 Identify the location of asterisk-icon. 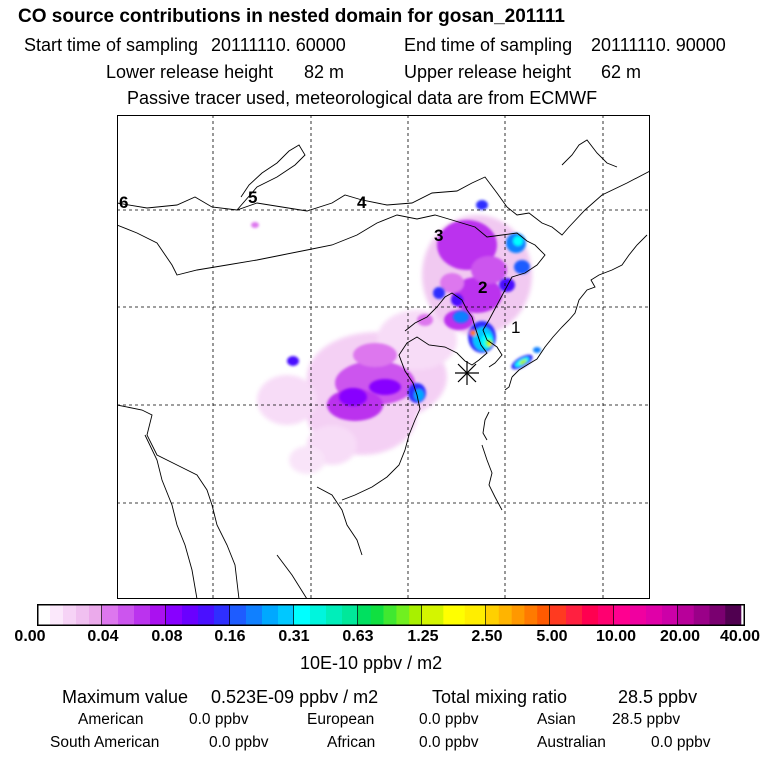
(467, 373).